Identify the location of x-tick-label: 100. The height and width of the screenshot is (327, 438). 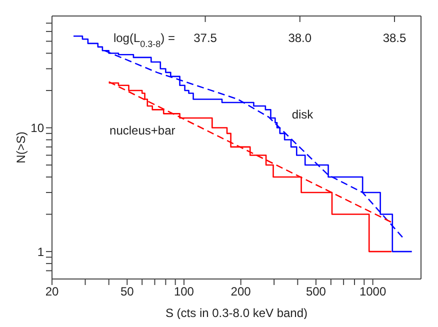
(184, 291).